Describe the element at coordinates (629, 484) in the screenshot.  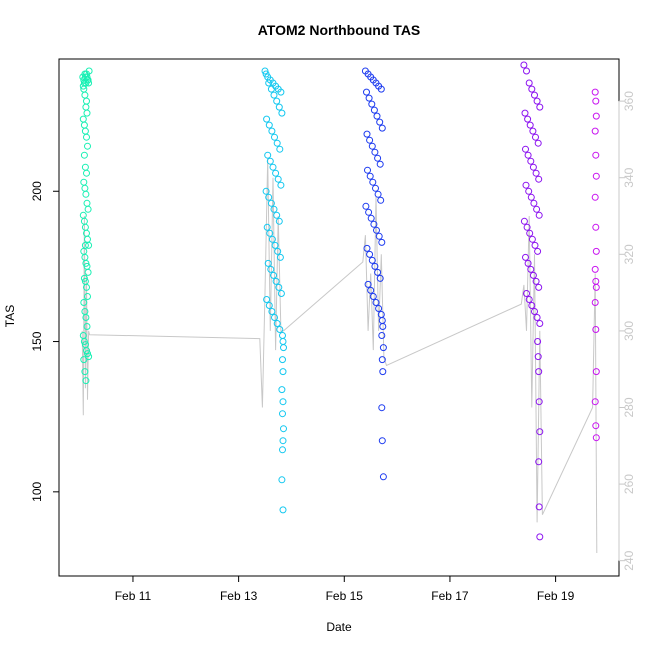
I see `y-right-tick-label: 260` at that location.